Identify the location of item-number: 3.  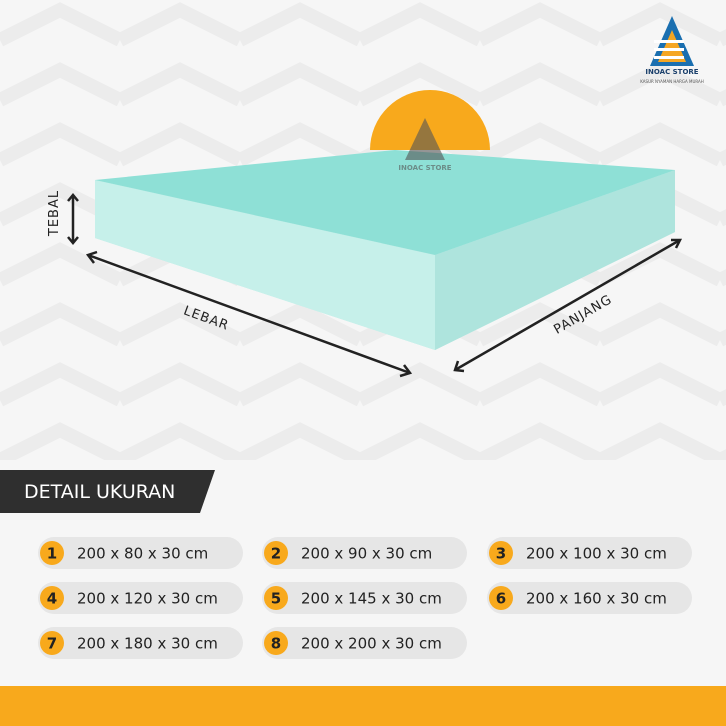
(501, 554).